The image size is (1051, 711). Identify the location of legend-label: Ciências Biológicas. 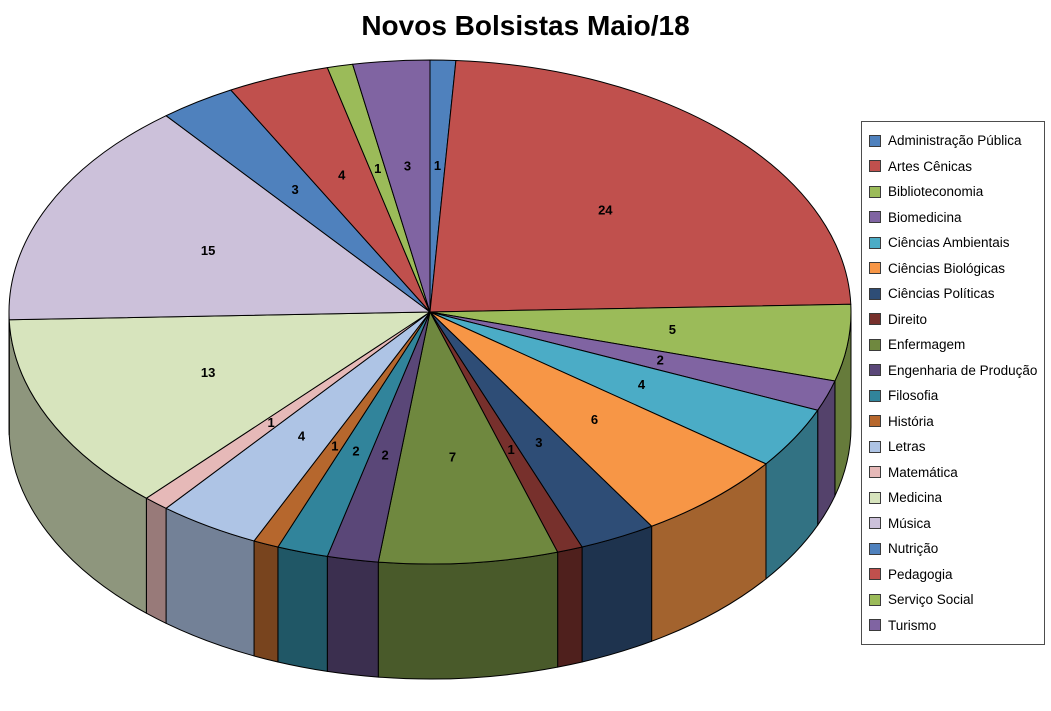
(947, 268).